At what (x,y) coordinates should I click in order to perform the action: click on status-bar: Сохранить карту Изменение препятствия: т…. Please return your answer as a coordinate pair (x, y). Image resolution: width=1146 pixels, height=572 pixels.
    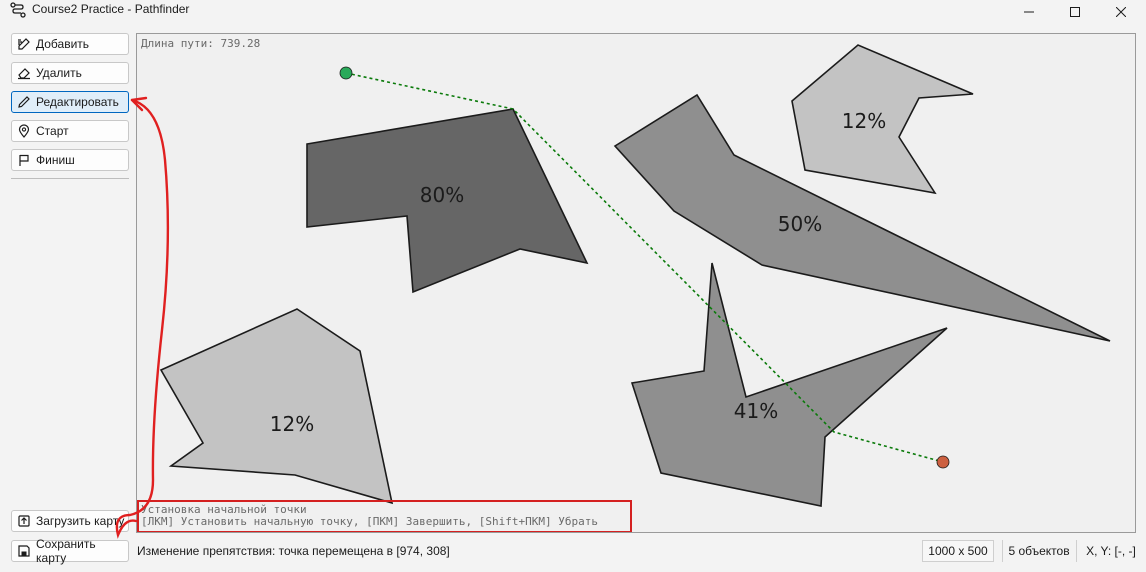
    Looking at the image, I should click on (573, 554).